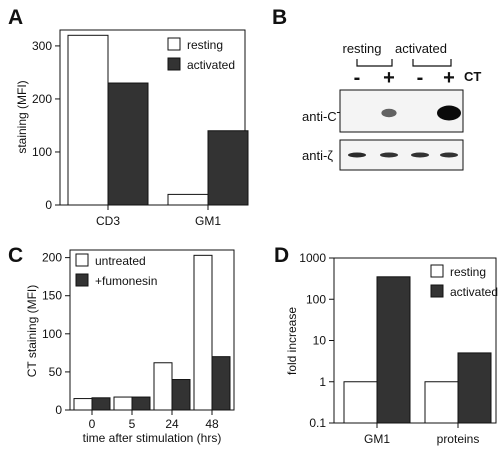 The height and width of the screenshot is (453, 500). I want to click on c-legend-label-fumonesin: +fumonesin, so click(126, 281).